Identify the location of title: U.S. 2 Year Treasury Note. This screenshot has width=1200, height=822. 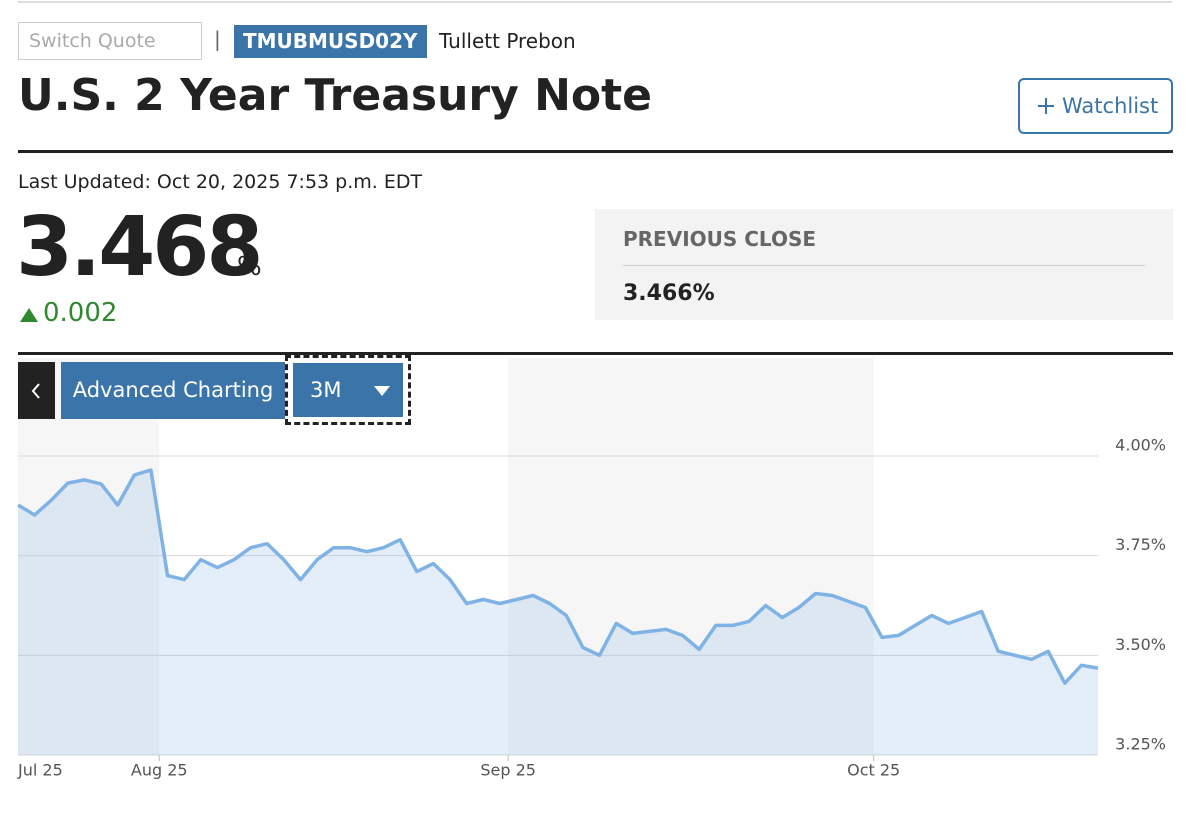
(335, 95).